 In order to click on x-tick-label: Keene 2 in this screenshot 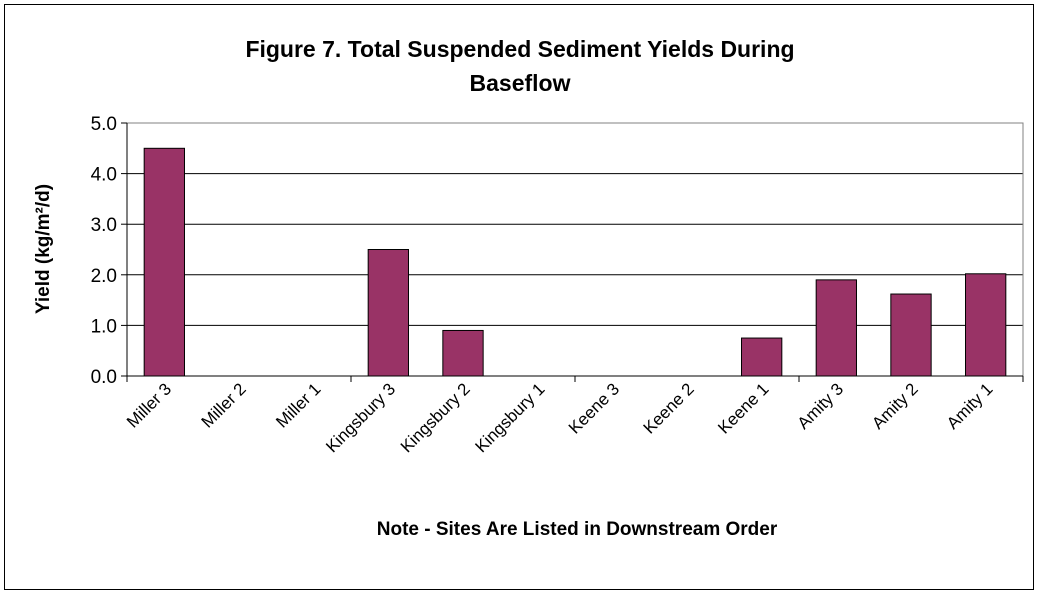, I will do `click(669, 408)`.